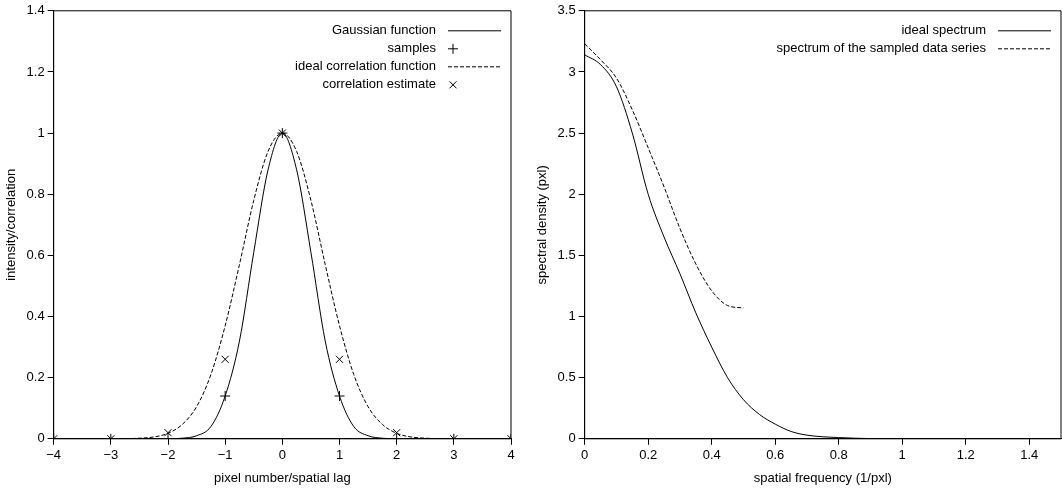 Image resolution: width=1062 pixels, height=498 pixels. I want to click on x-tick-label: 1.2, so click(965, 455).